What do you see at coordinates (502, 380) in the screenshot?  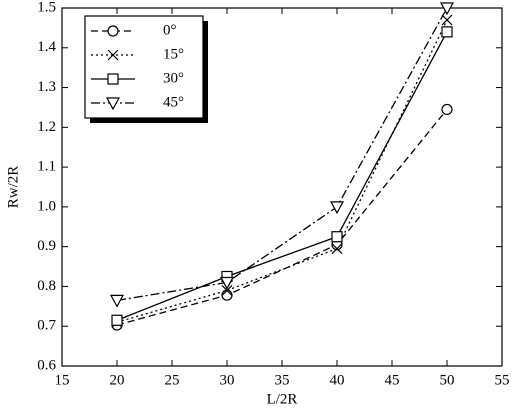 I see `x-tick-label: 55` at bounding box center [502, 380].